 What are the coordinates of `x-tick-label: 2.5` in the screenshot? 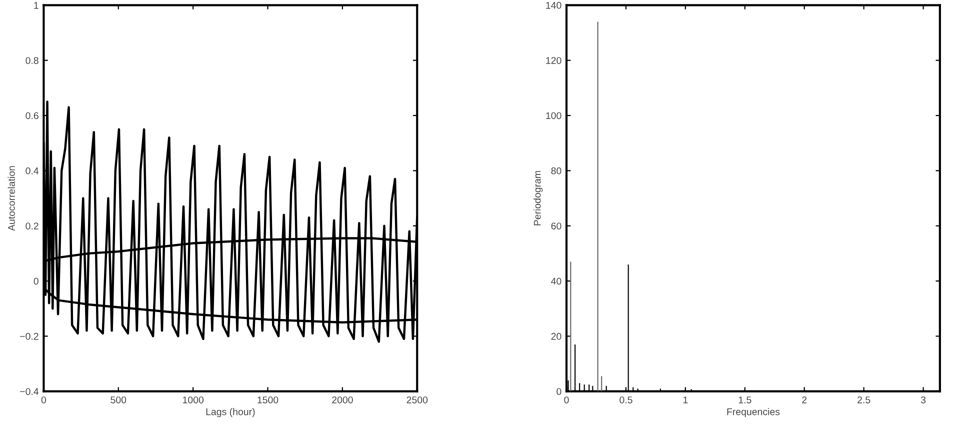 It's located at (864, 400).